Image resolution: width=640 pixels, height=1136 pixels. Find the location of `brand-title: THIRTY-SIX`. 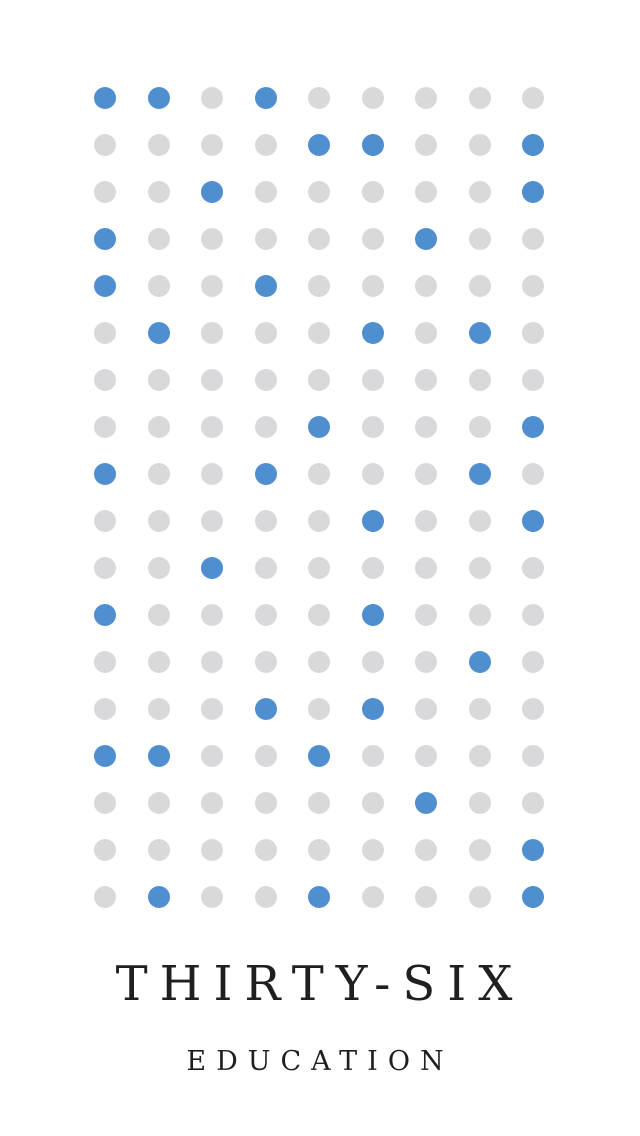

brand-title: THIRTY-SIX is located at coordinates (320, 984).